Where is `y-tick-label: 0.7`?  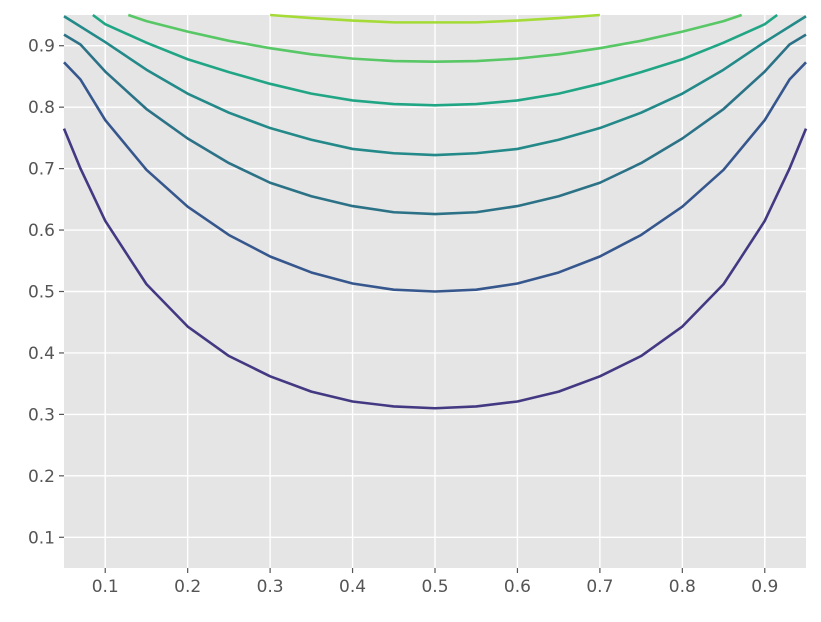 y-tick-label: 0.7 is located at coordinates (41, 170).